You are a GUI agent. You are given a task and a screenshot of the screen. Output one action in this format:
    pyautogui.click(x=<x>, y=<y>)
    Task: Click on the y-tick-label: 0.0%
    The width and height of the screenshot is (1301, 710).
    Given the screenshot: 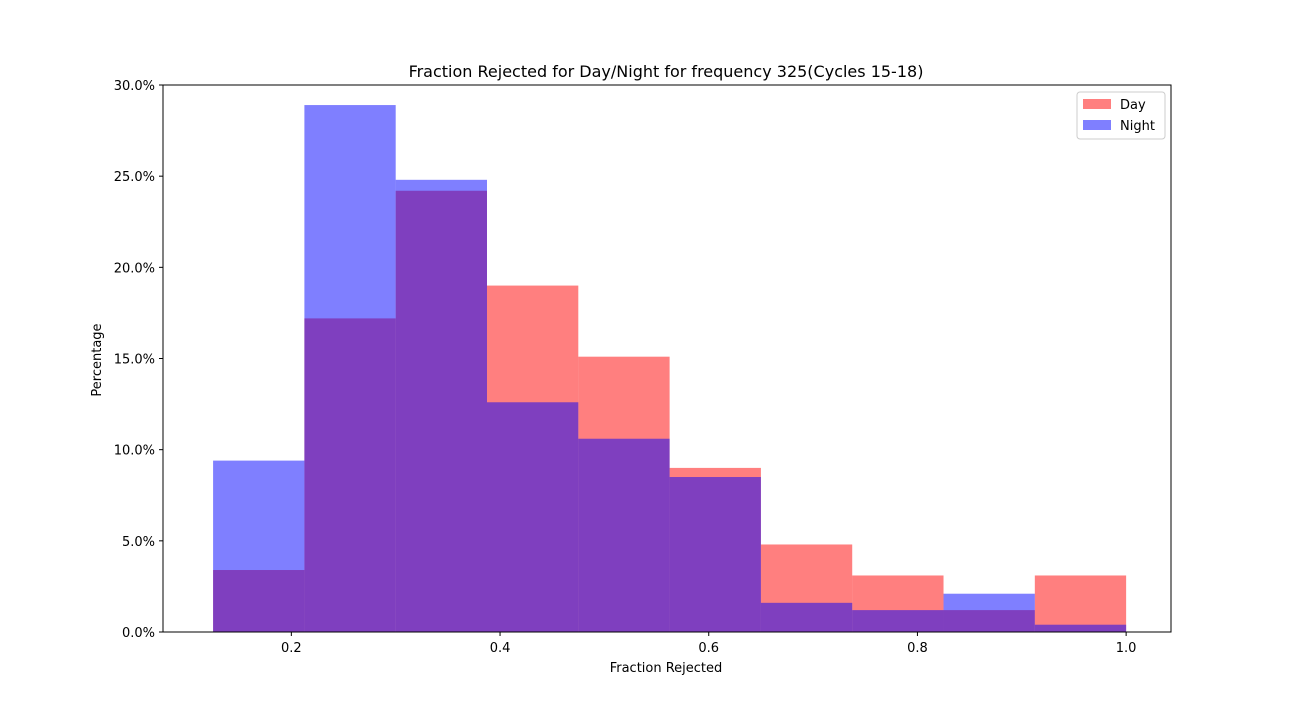 What is the action you would take?
    pyautogui.click(x=138, y=633)
    